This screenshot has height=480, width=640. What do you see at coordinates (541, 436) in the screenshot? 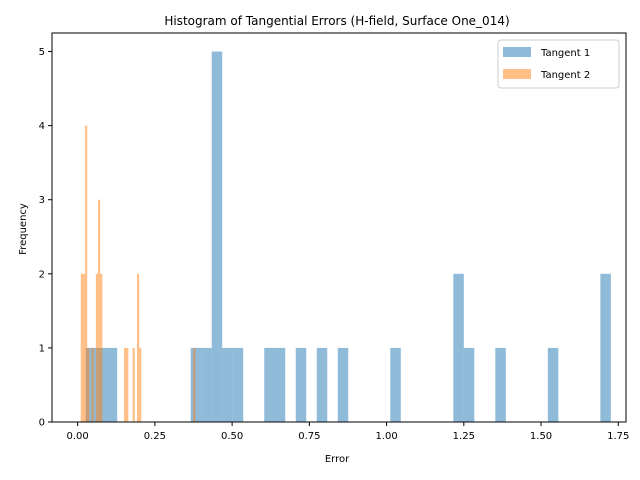
I see `x-tick-label: 1.50` at bounding box center [541, 436].